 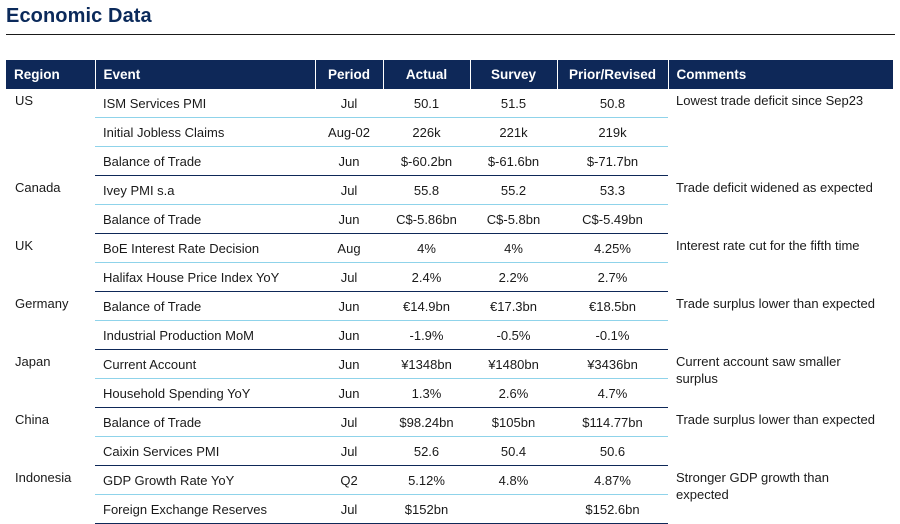 I want to click on comment-cell: Trade deficit widened as expected, so click(x=774, y=187).